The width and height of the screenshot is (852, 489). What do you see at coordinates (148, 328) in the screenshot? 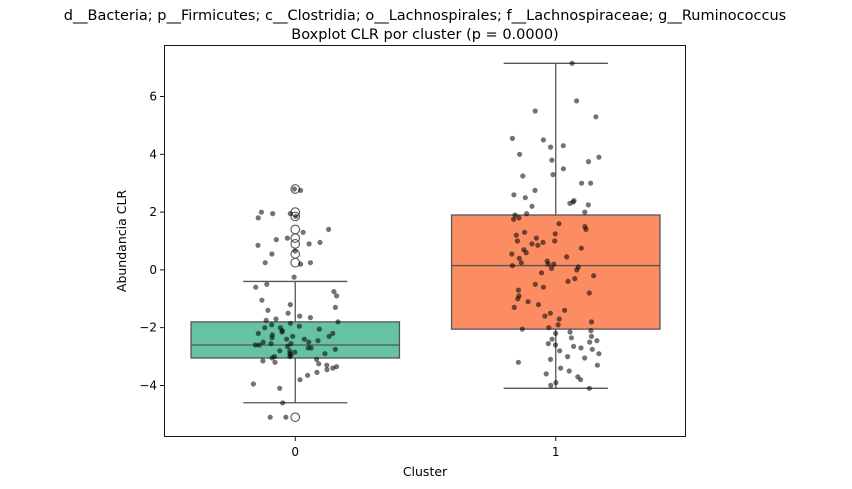
I see `y-tick-label: −2` at bounding box center [148, 328].